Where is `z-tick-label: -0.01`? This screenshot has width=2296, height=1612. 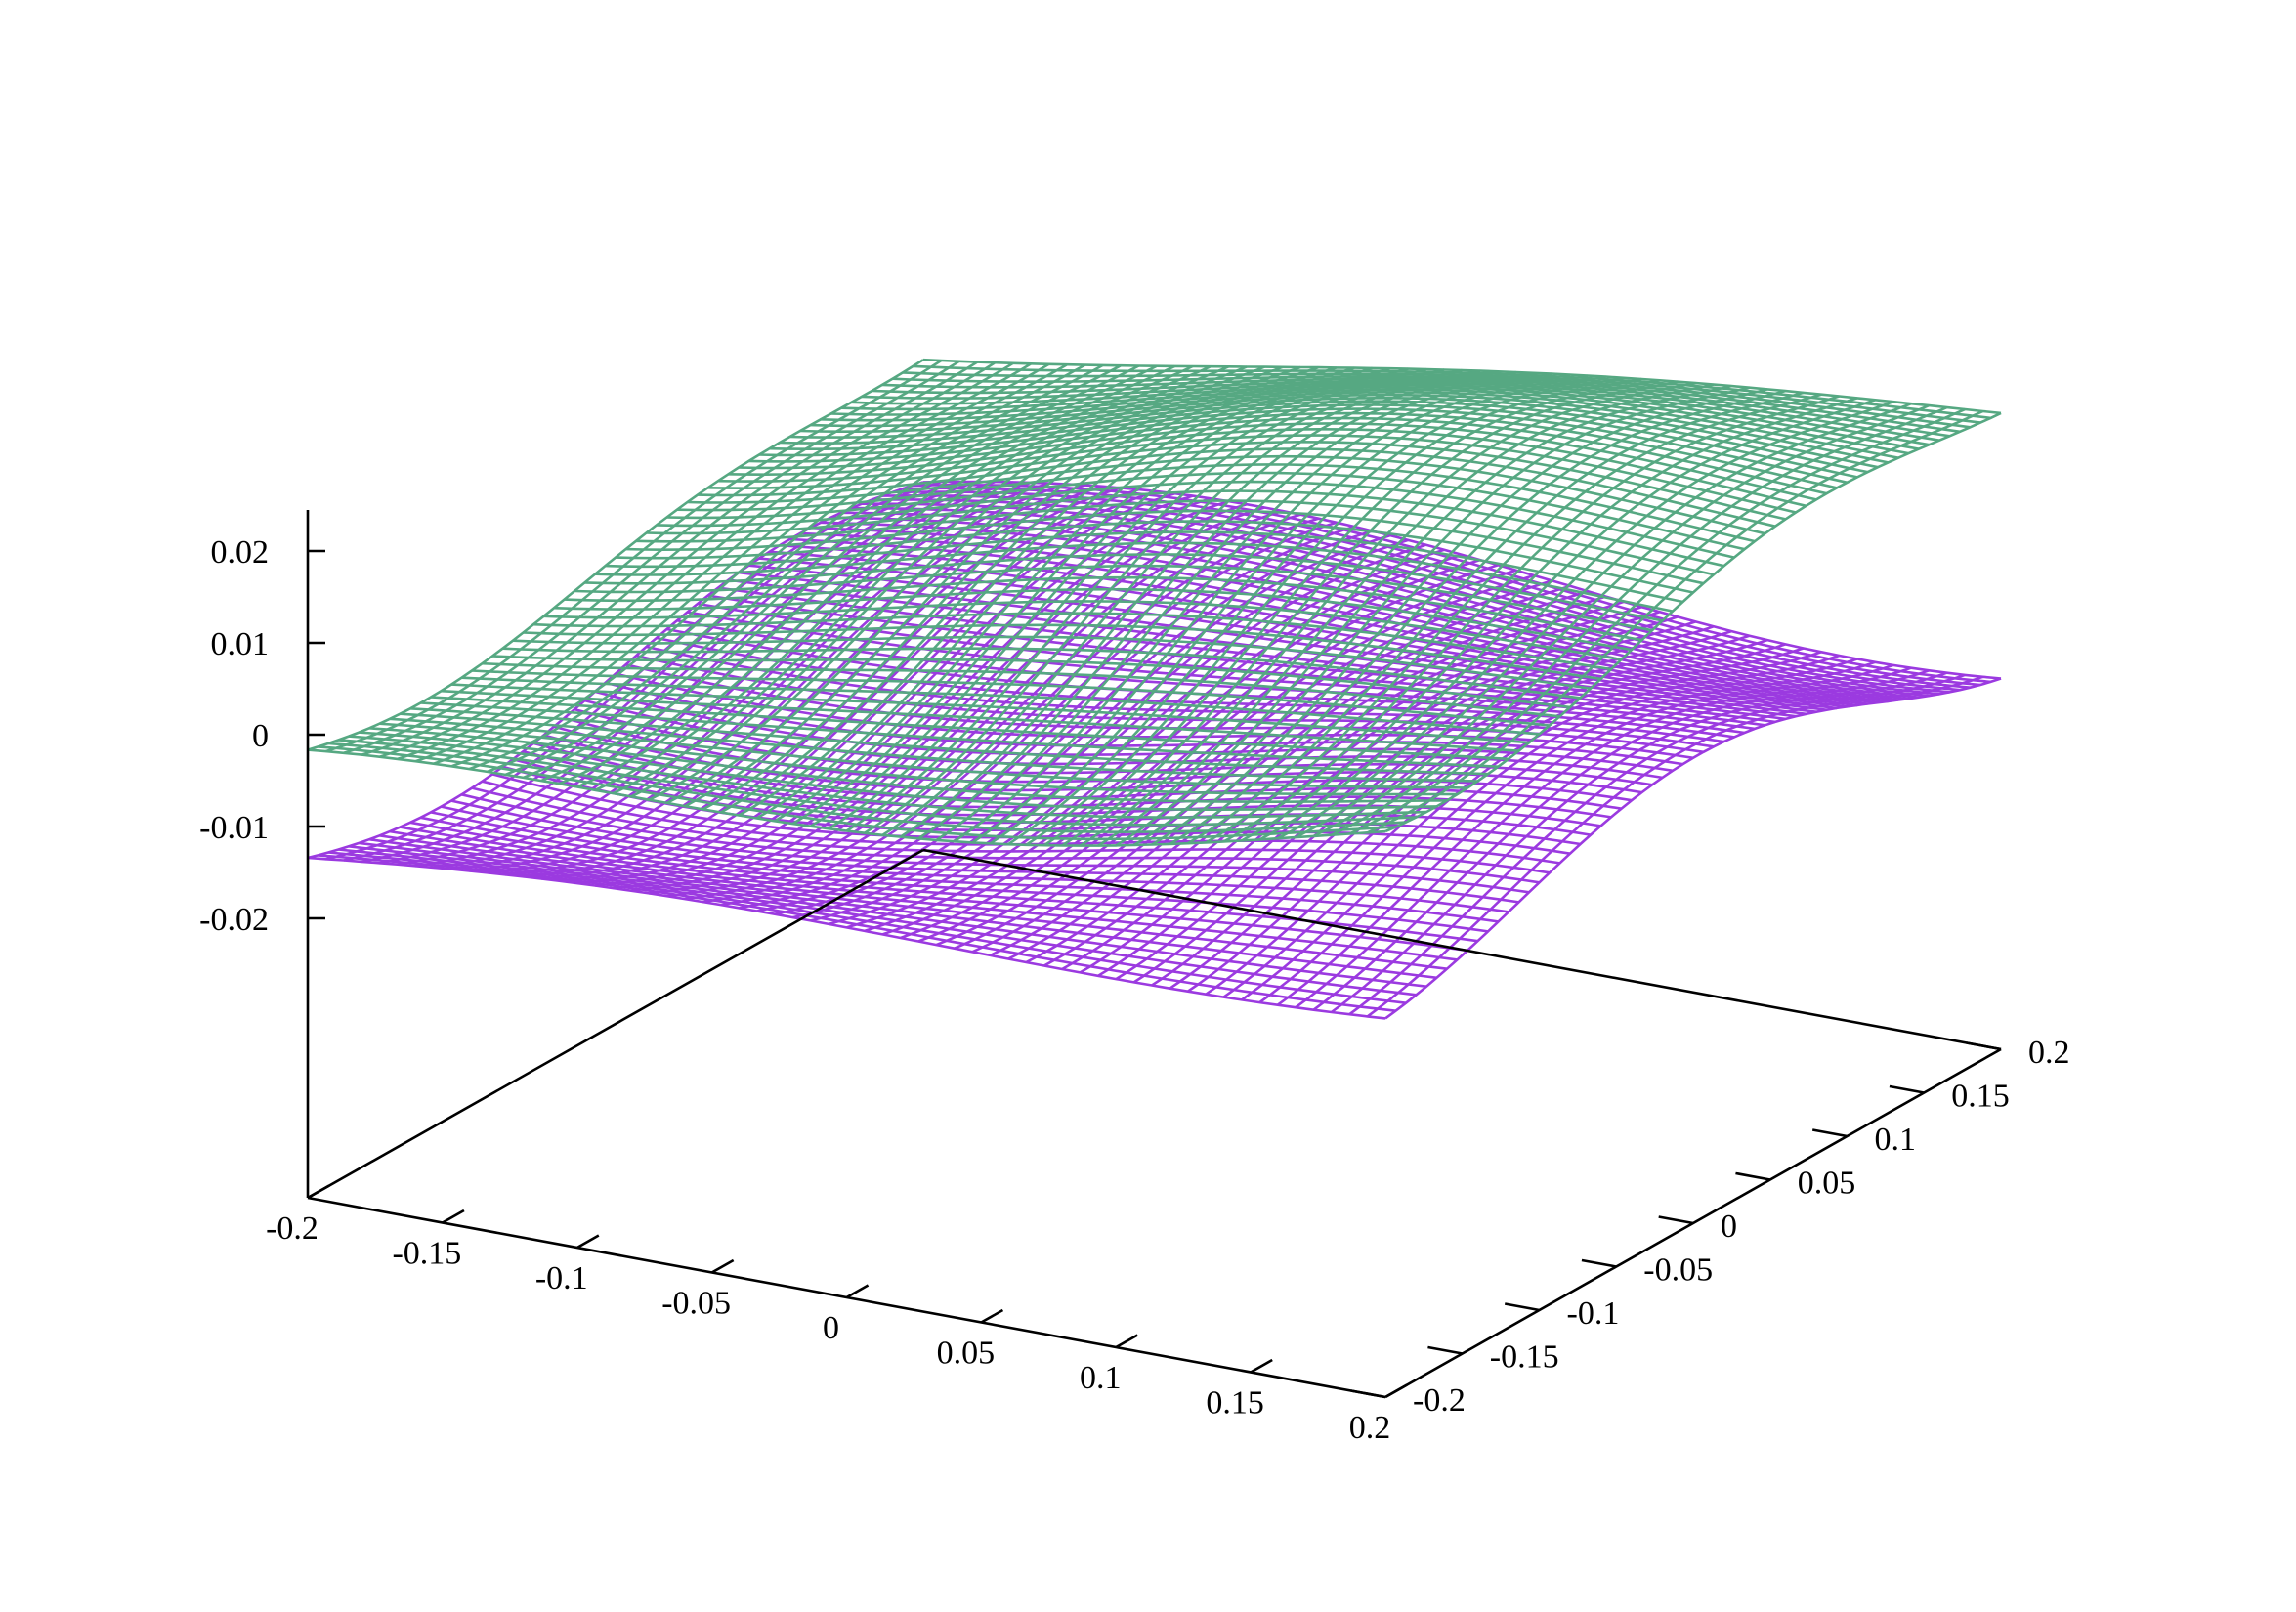 z-tick-label: -0.01 is located at coordinates (234, 828).